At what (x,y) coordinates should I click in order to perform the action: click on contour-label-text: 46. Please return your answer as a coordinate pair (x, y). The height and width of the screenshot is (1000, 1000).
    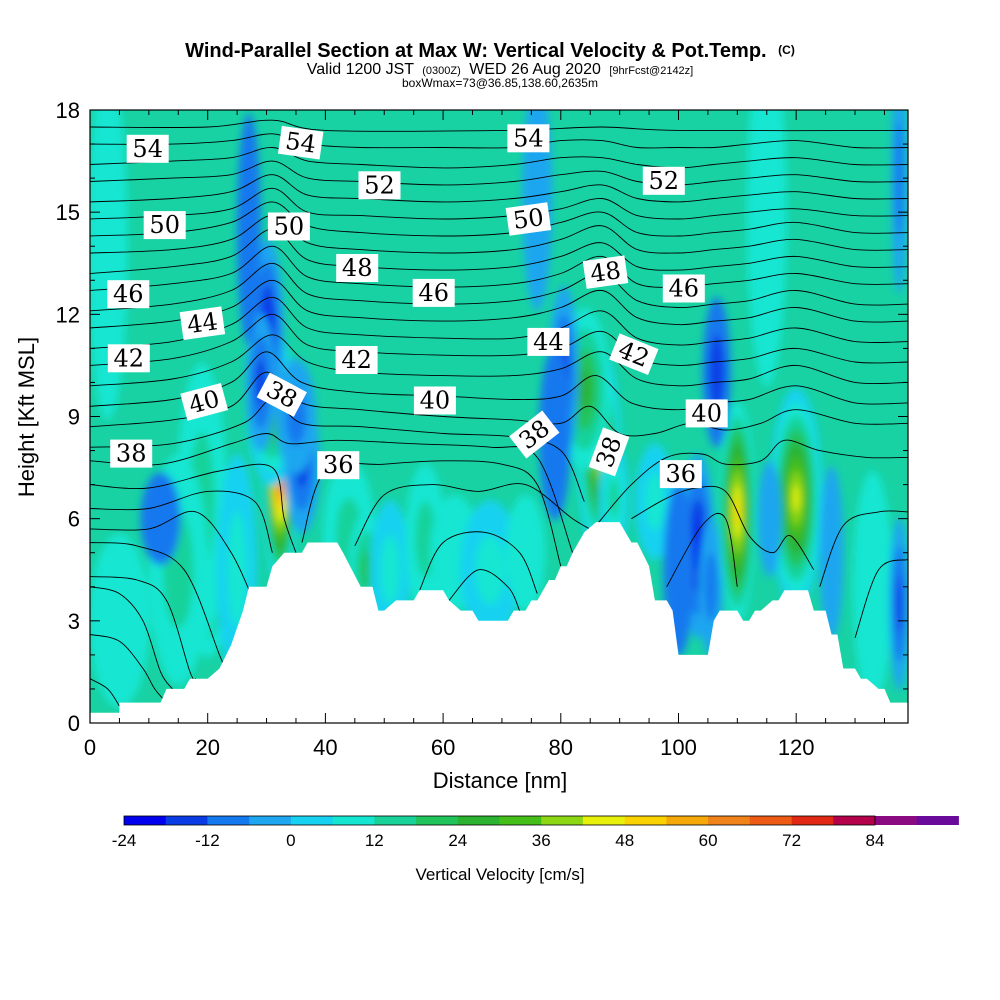
    Looking at the image, I should click on (128, 294).